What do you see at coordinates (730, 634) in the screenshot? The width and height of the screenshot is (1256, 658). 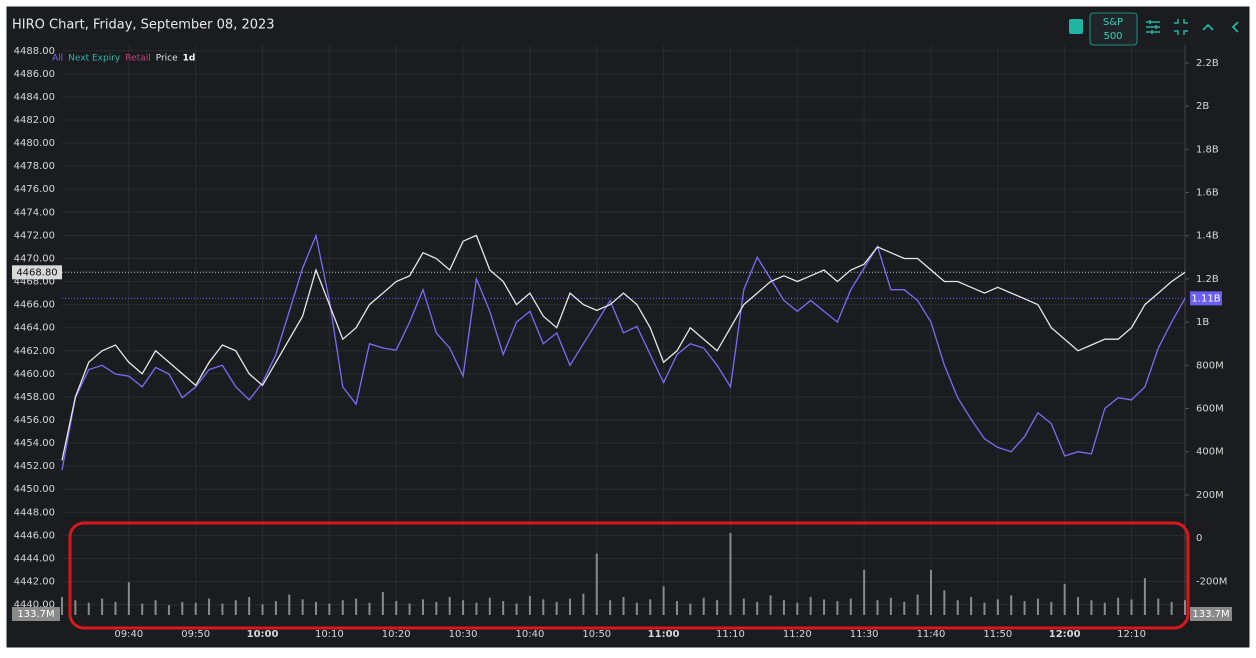 I see `x-tick-label: 11:10` at bounding box center [730, 634].